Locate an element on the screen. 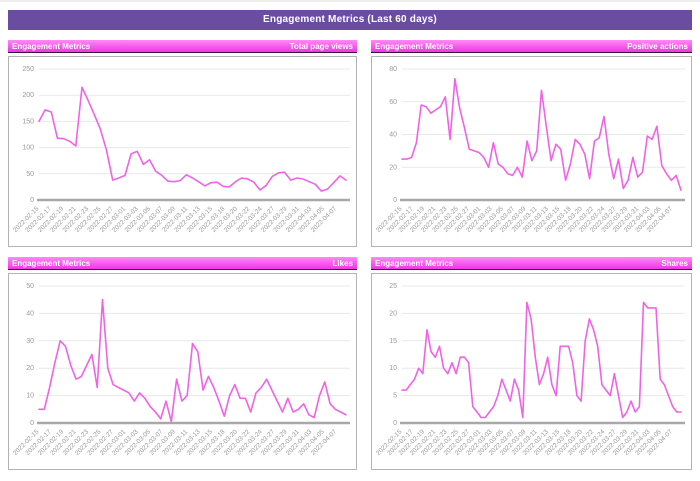 This screenshot has height=481, width=700. svg-text: 60 is located at coordinates (393, 102).